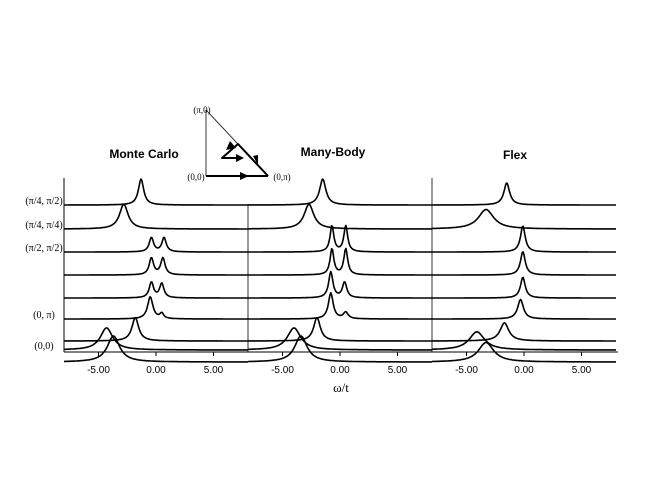  Describe the element at coordinates (340, 370) in the screenshot. I see `x-tick-label-panel2-1: 0.00` at that location.